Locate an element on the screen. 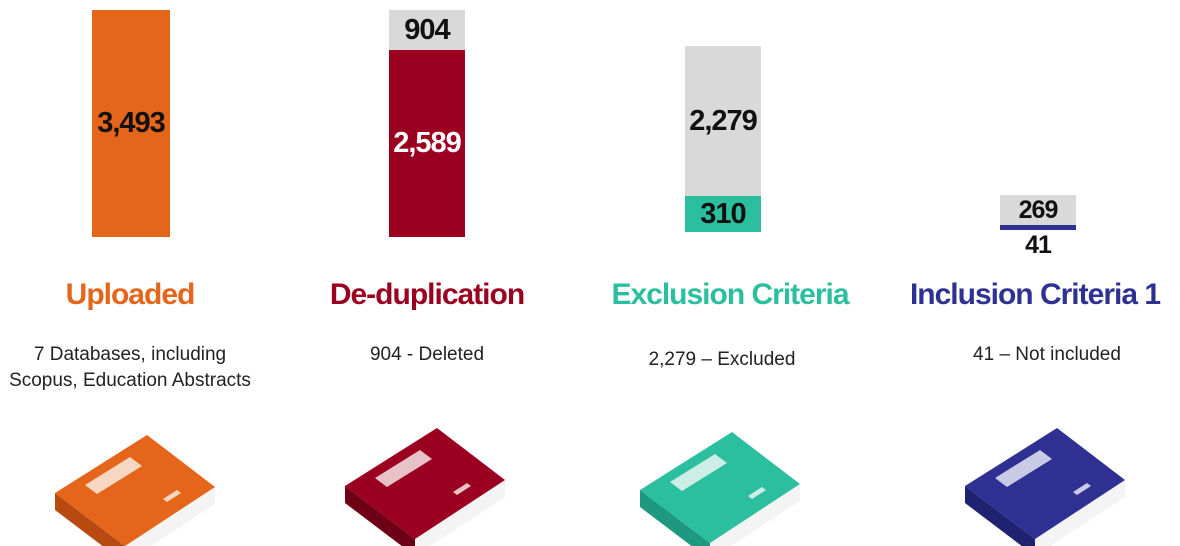  bar-segment: 41 is located at coordinates (1038, 244).